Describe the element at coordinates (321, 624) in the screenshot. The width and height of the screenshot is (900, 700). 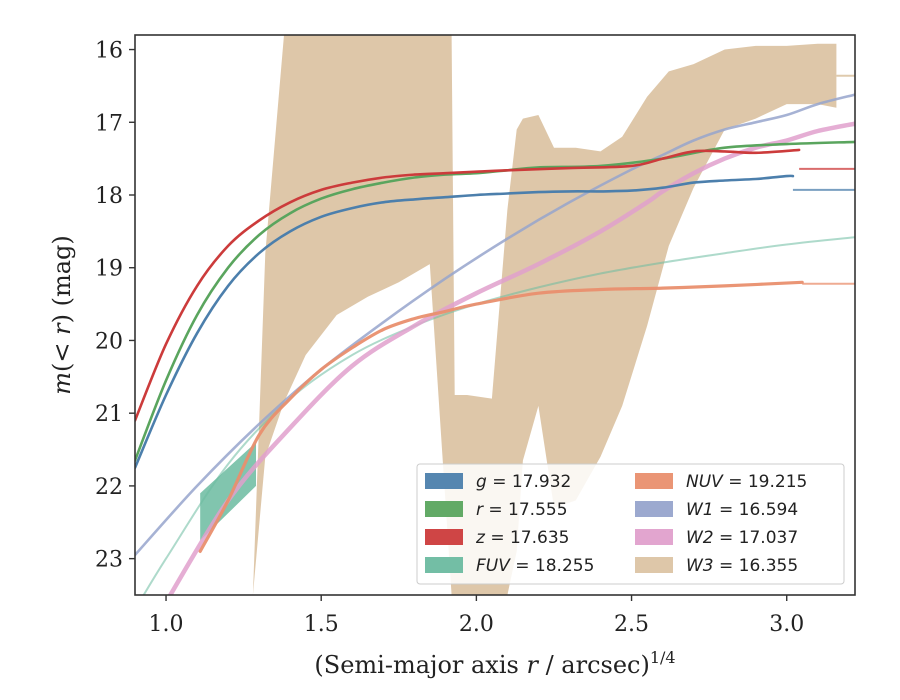
I see `x-tick-label: 1.5` at that location.